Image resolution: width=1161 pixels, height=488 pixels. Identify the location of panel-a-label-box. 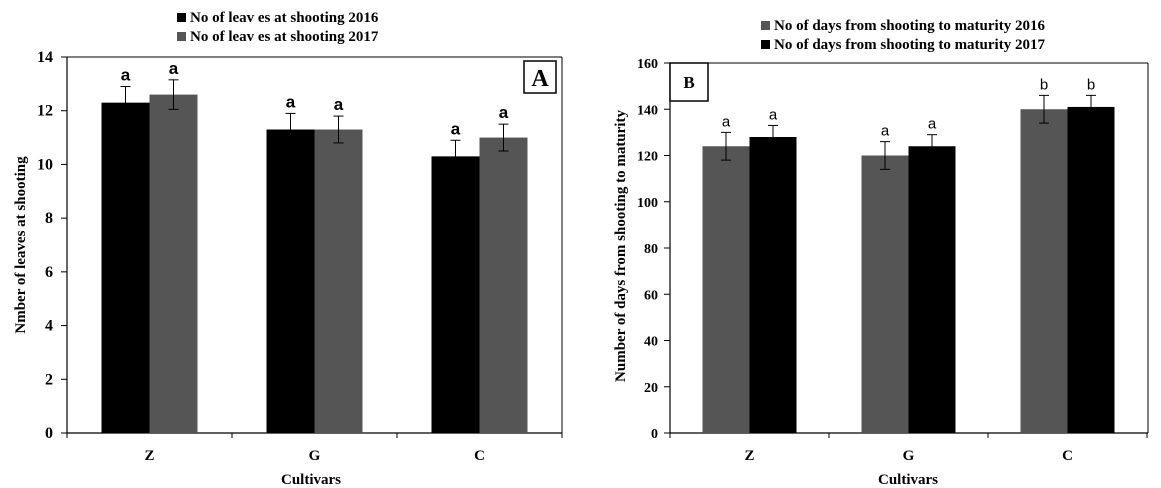
(540, 77).